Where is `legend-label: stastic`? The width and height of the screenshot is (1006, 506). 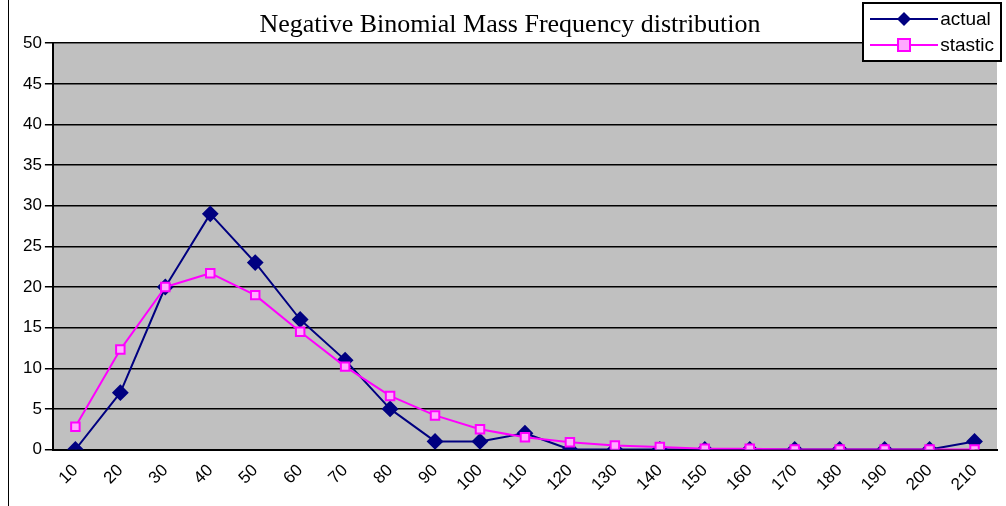
legend-label: stastic is located at coordinates (967, 45).